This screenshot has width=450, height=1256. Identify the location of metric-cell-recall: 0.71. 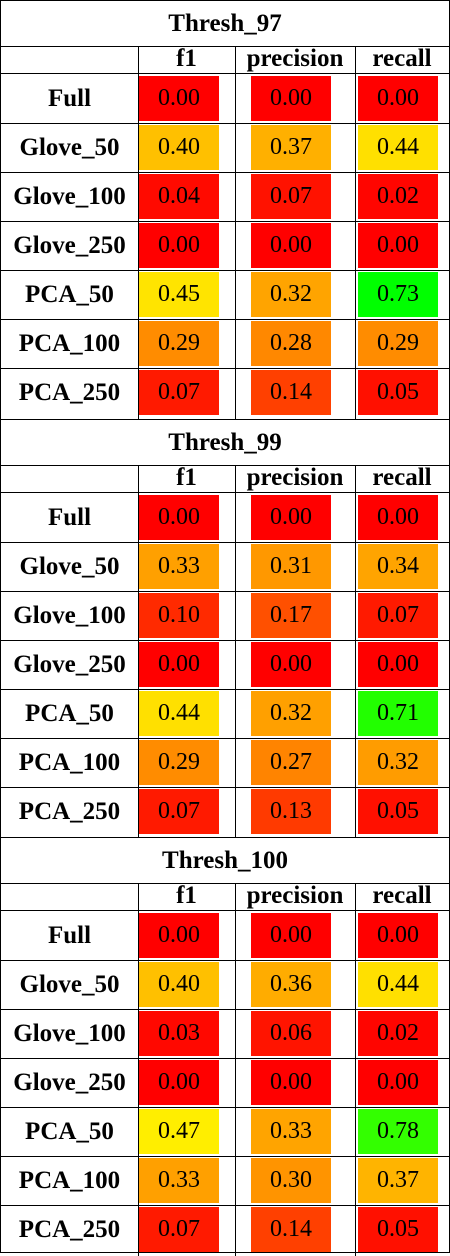
(398, 713).